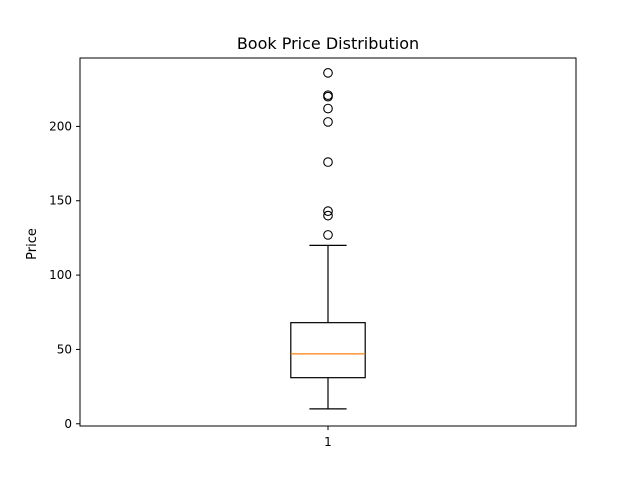  Describe the element at coordinates (68, 424) in the screenshot. I see `y-tick-label: 0` at that location.